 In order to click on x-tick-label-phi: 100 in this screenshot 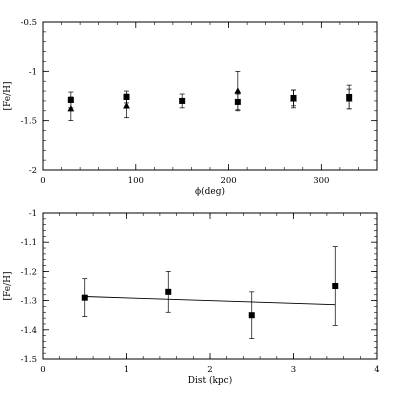, I will do `click(136, 181)`.